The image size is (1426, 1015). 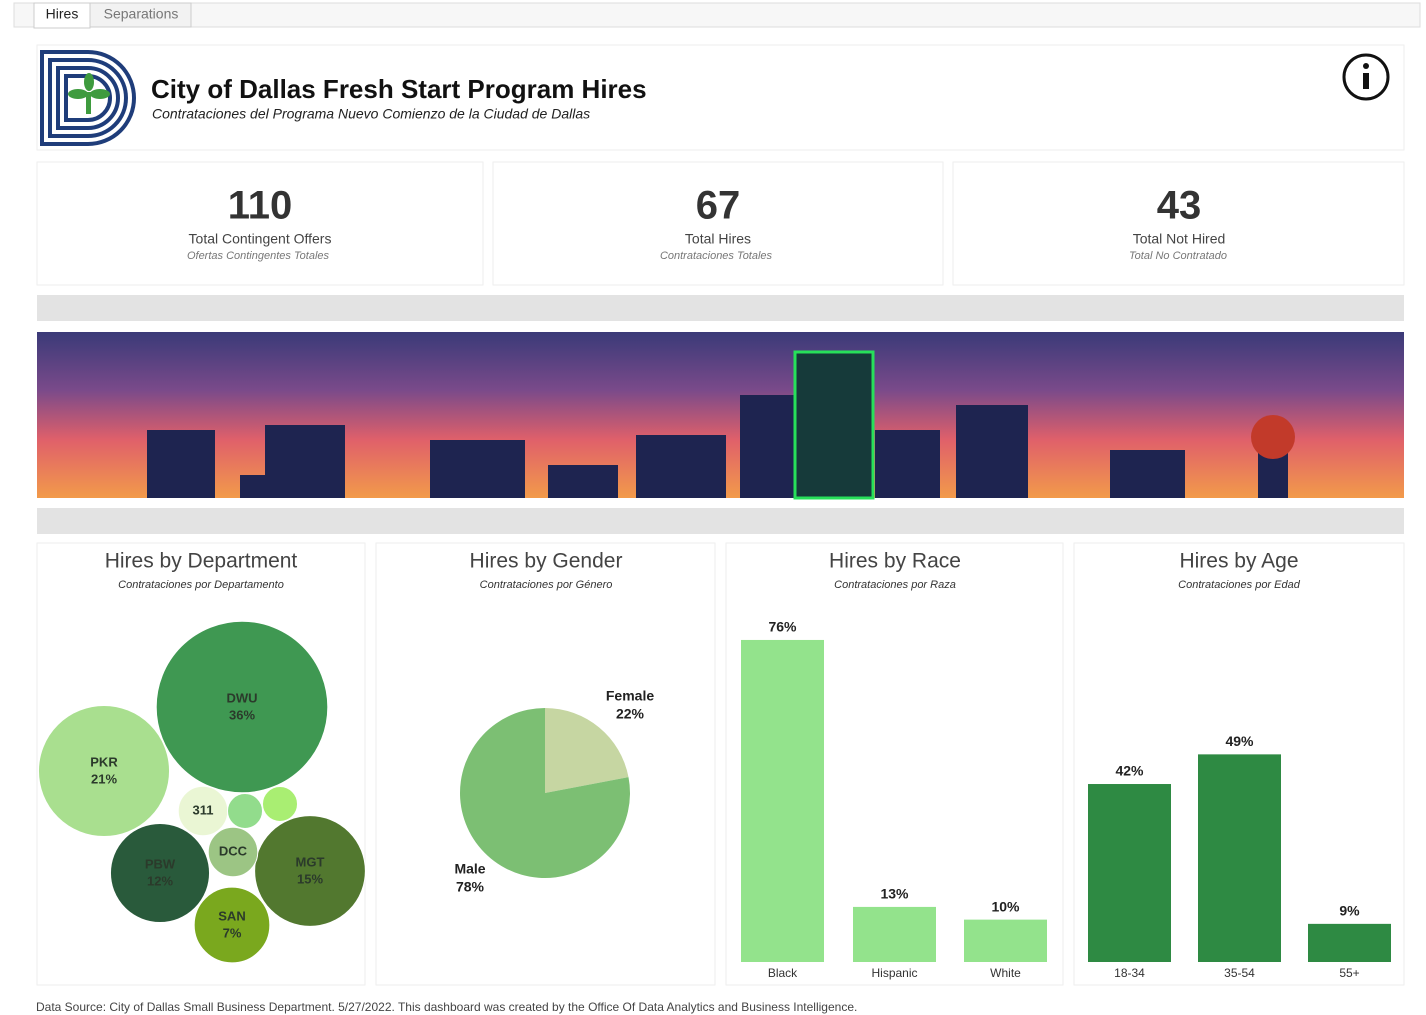 I want to click on chart-subtitle: Contrataciones por Departamento, so click(x=201, y=585).